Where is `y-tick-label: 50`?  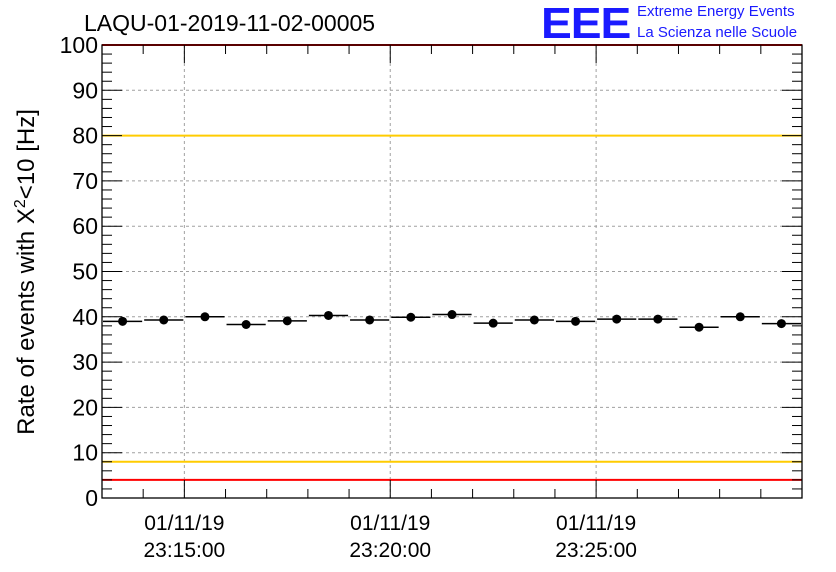
y-tick-label: 50 is located at coordinates (85, 272).